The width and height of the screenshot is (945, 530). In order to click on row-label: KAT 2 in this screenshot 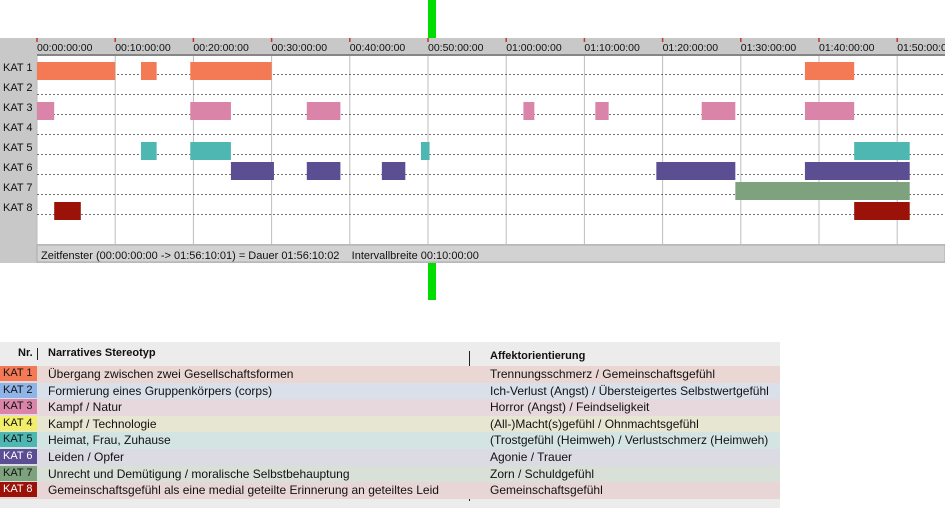, I will do `click(18, 88)`.